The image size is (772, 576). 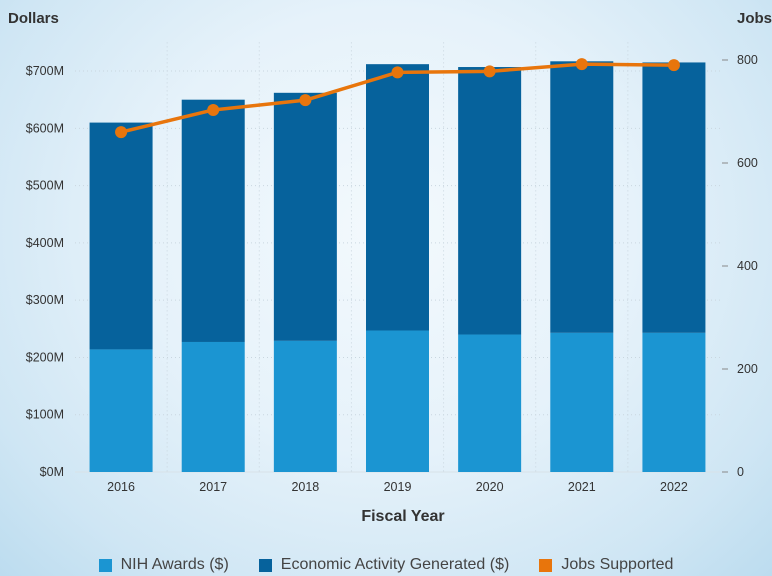 What do you see at coordinates (174, 564) in the screenshot?
I see `legend-label-nih-awards: NIH Awards ($)` at bounding box center [174, 564].